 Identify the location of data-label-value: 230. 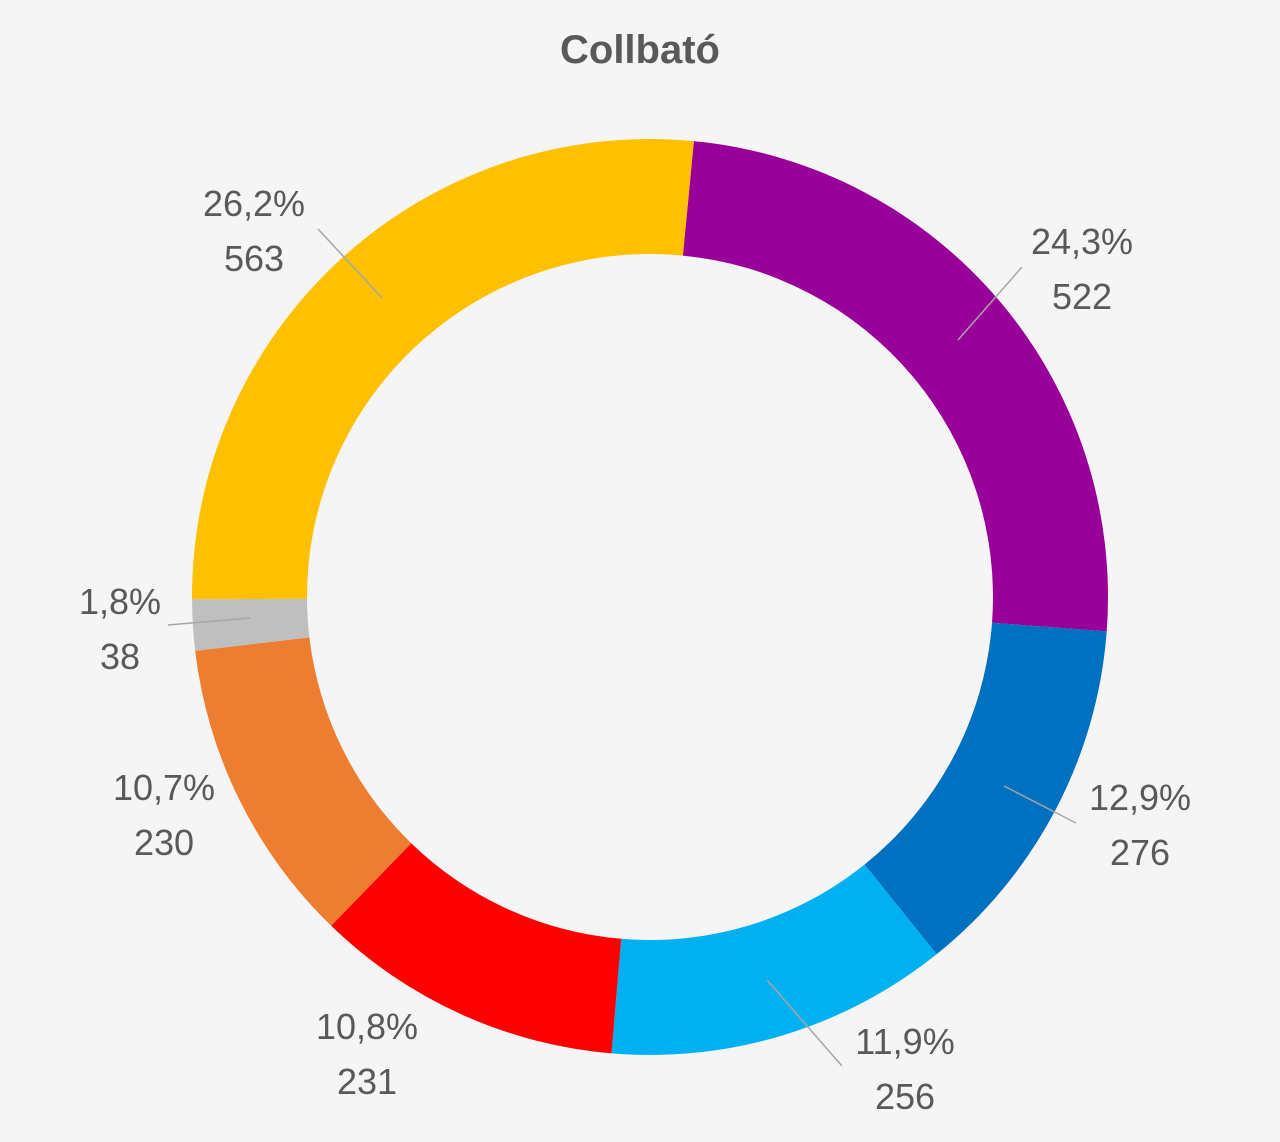
(164, 842).